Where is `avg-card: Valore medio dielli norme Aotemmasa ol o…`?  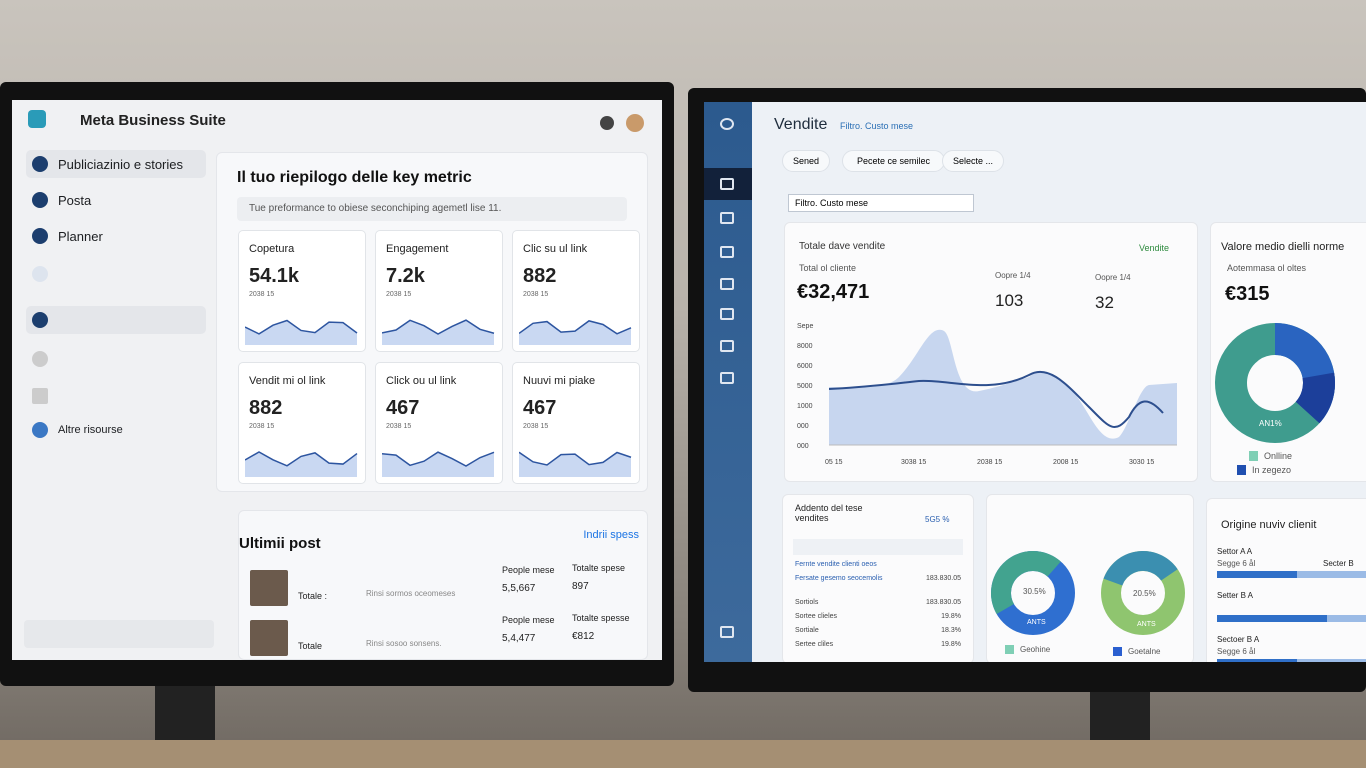 avg-card: Valore medio dielli norme Aotemmasa ol o… is located at coordinates (1288, 352).